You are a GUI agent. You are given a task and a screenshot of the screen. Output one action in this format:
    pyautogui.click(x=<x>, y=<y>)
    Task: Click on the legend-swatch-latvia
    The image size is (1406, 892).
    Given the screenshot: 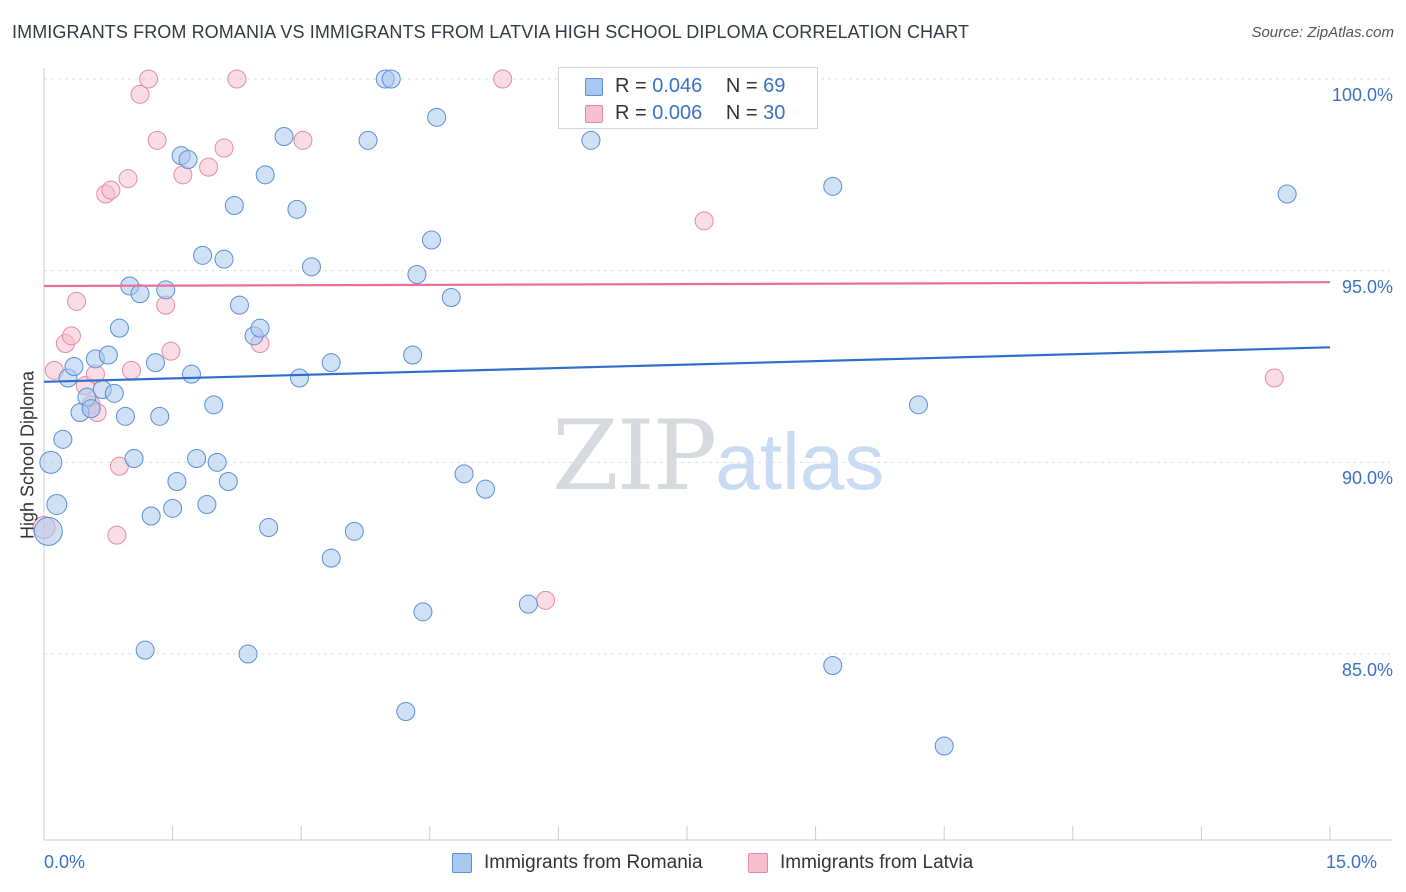 What is the action you would take?
    pyautogui.click(x=594, y=114)
    